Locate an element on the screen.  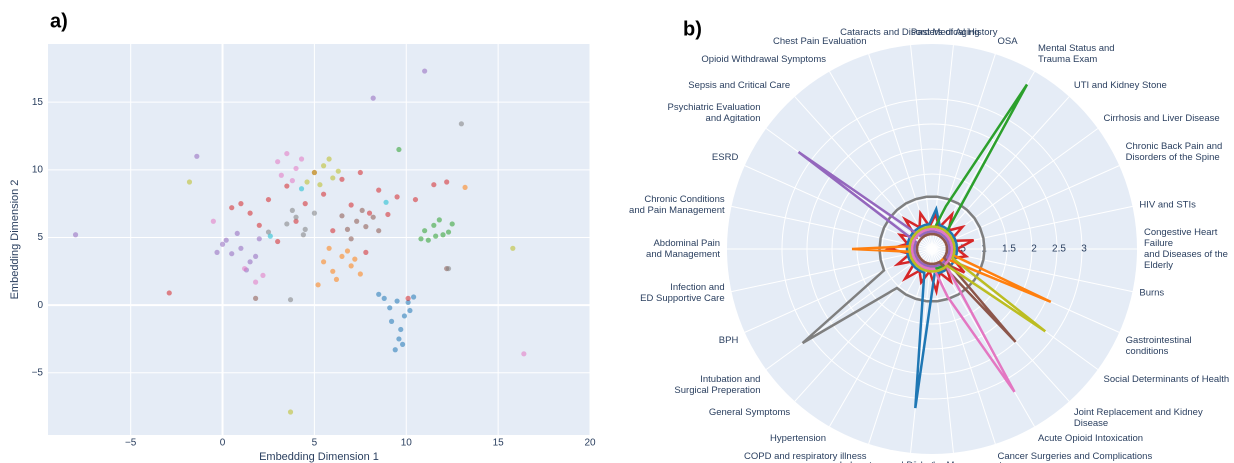
x-axis-title: Embedding Dimension 1 is located at coordinates (319, 457).